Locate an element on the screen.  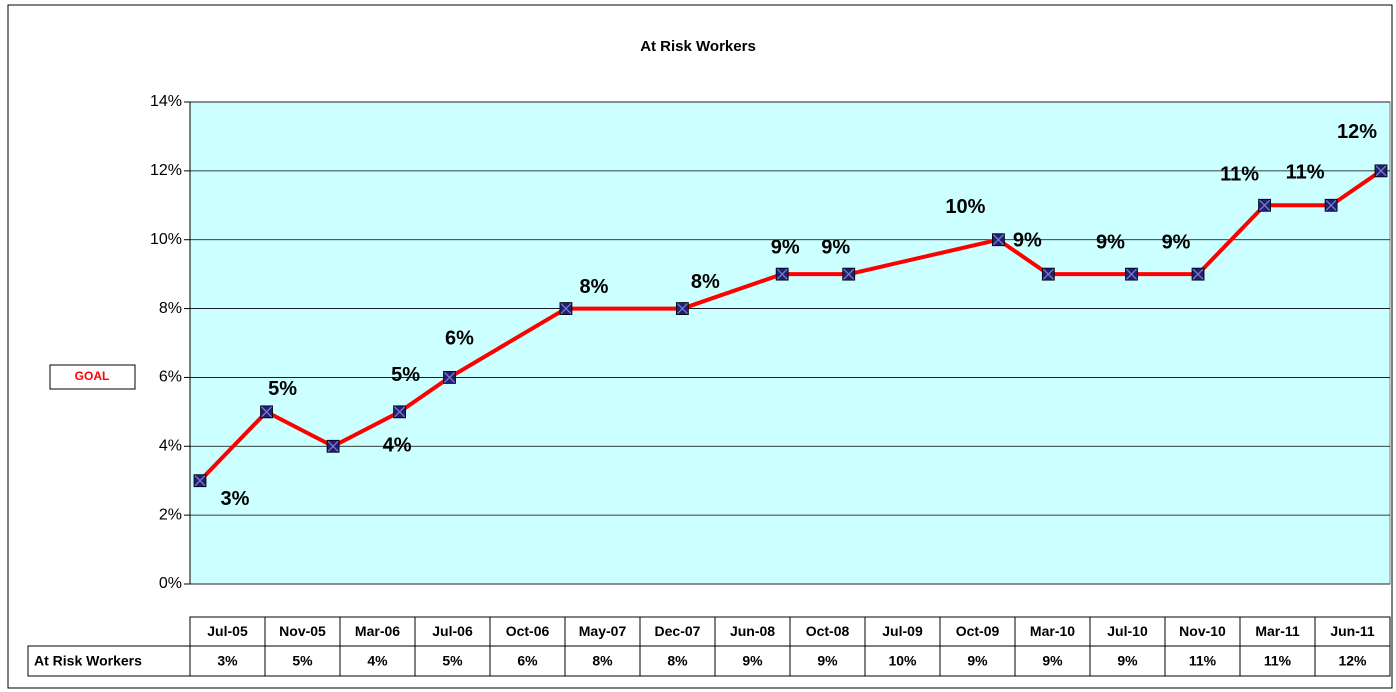
table-data-row is located at coordinates (709, 661).